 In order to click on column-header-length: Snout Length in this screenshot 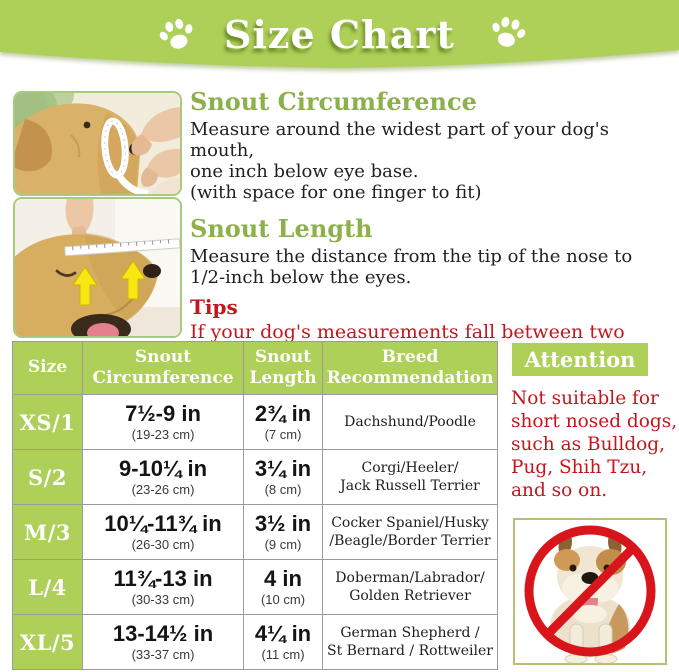, I will do `click(283, 368)`.